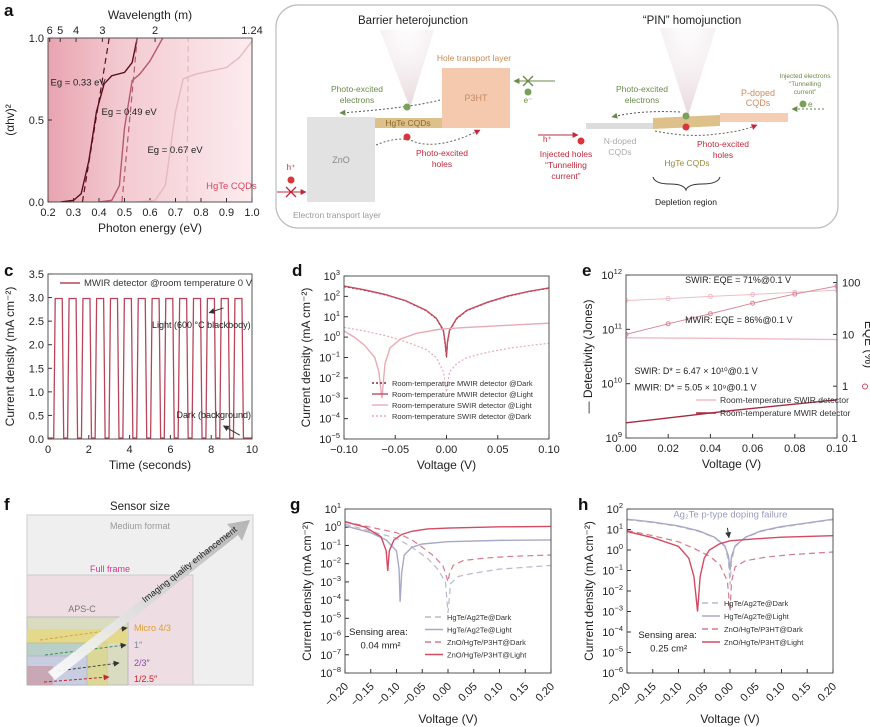  I want to click on block-x-icon, so click(291, 192).